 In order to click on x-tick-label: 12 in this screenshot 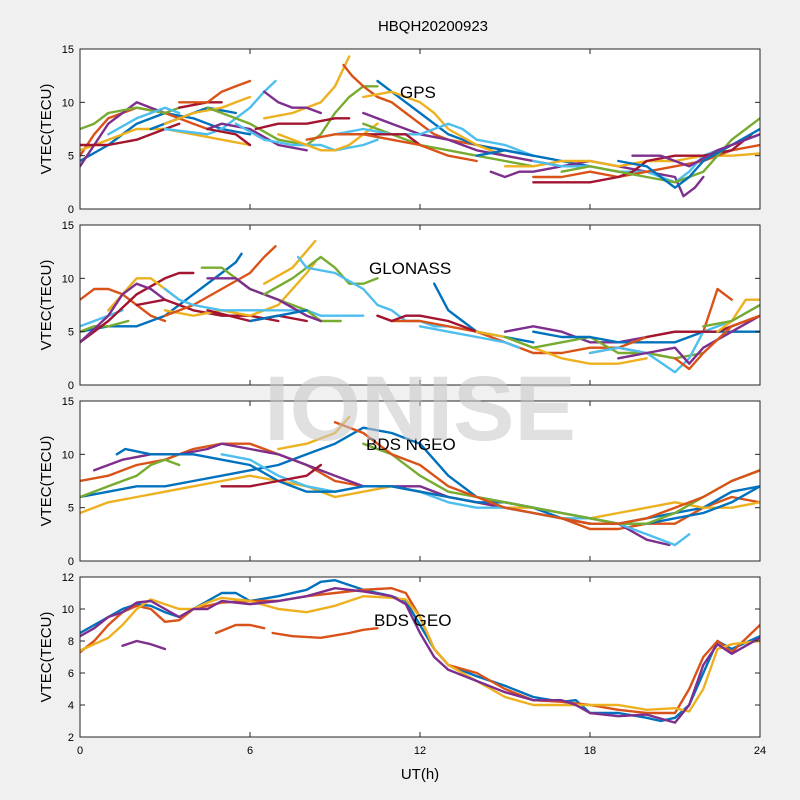, I will do `click(420, 751)`.